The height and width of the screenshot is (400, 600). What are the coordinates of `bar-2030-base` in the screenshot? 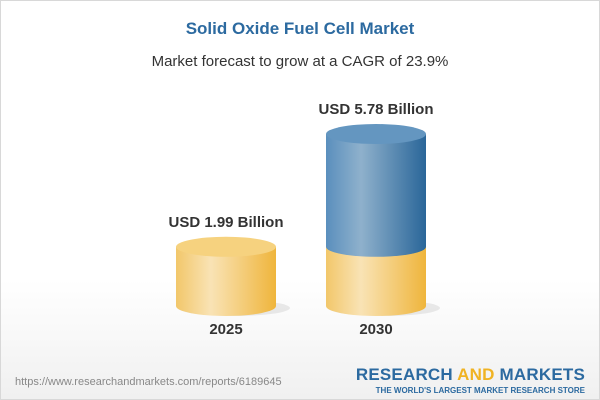 It's located at (376, 281).